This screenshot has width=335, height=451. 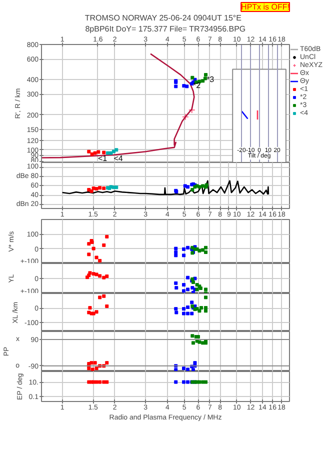 I want to click on annotation: *3, so click(x=210, y=79).